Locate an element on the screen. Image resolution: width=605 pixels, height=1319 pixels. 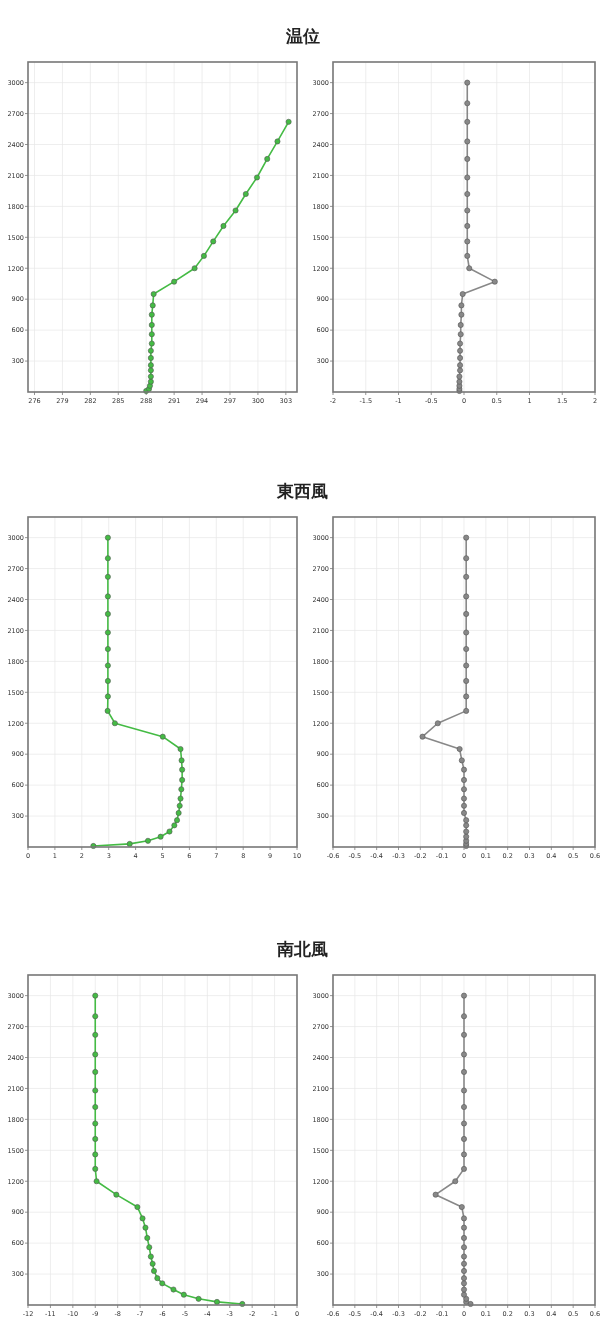
chart-title: 南北風 is located at coordinates (302, 949).